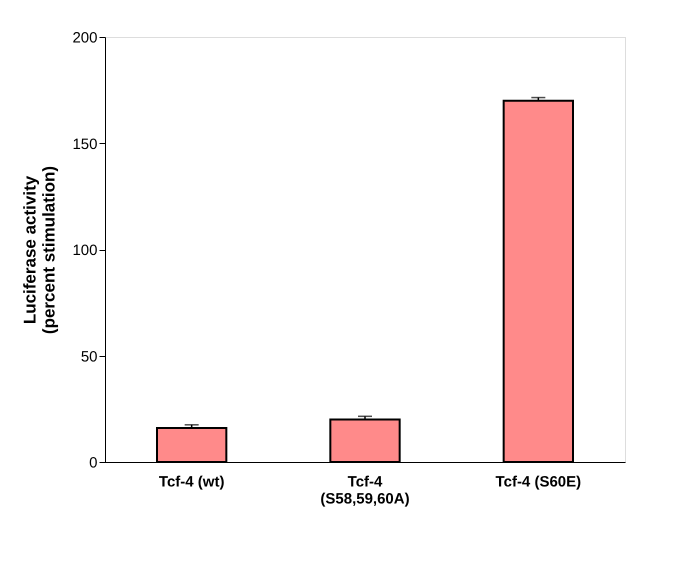 The height and width of the screenshot is (561, 686). What do you see at coordinates (93, 463) in the screenshot?
I see `y-tick-label: 0` at bounding box center [93, 463].